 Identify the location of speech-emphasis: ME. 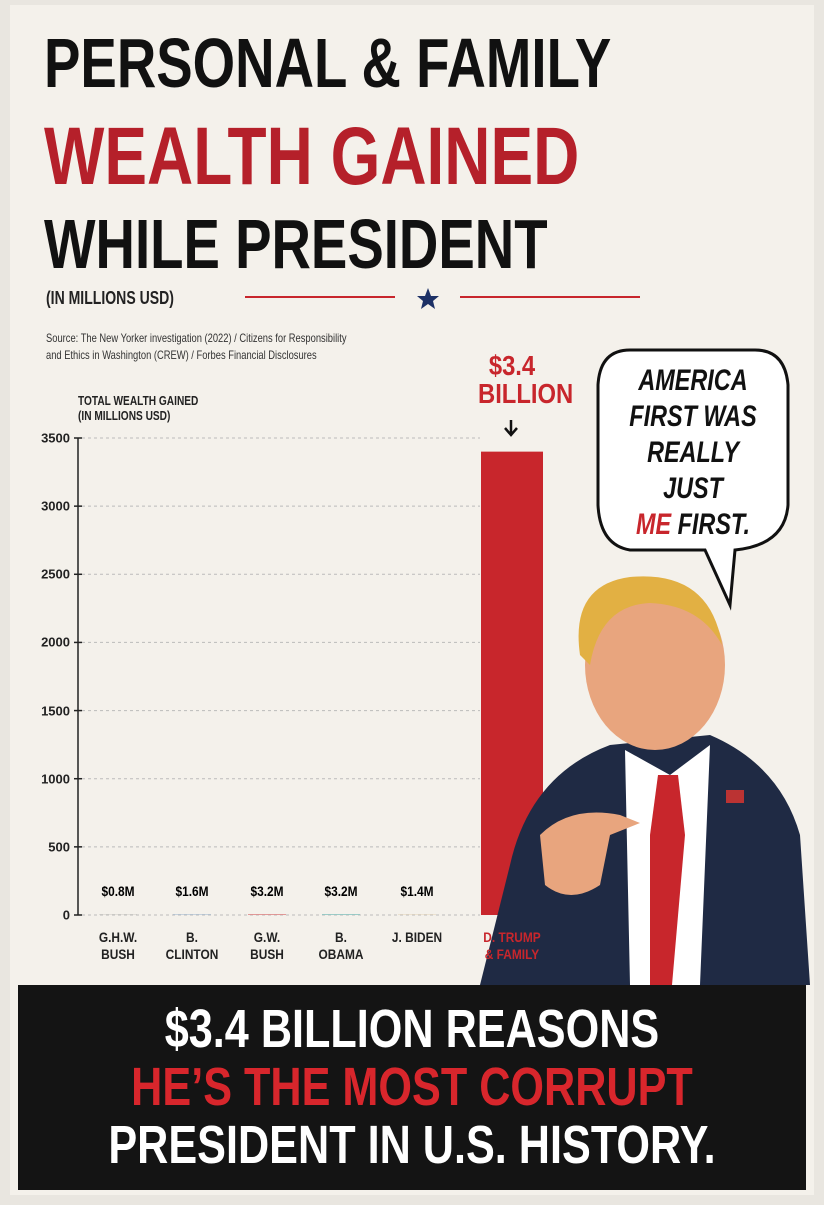
(653, 524).